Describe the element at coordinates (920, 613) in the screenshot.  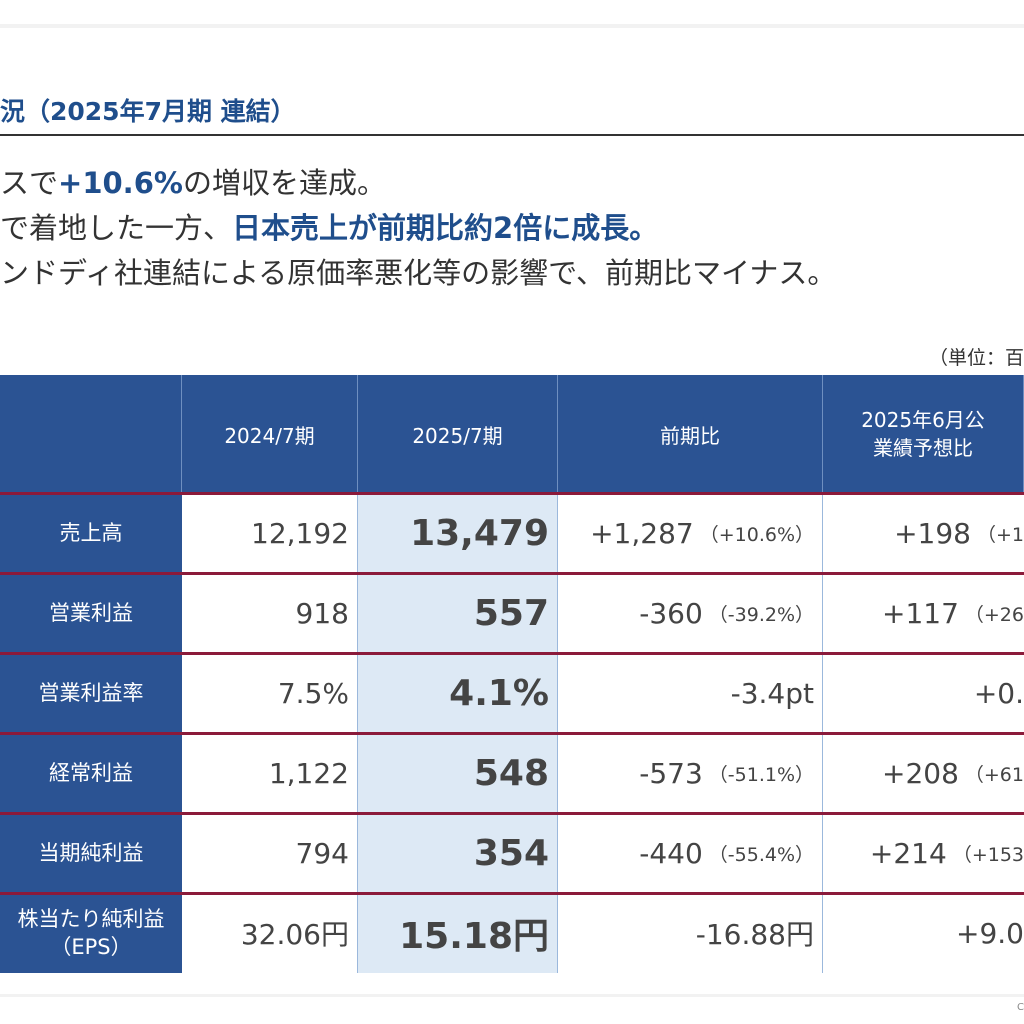
I see `value: +117` at that location.